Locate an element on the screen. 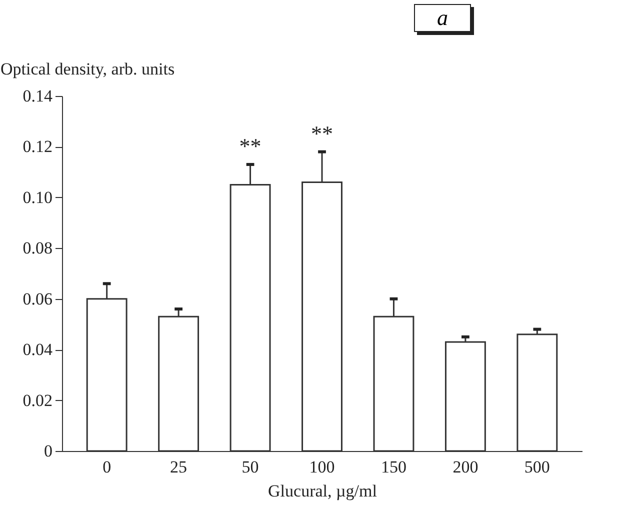 The width and height of the screenshot is (621, 508). x-tick-label: 50 is located at coordinates (250, 467).